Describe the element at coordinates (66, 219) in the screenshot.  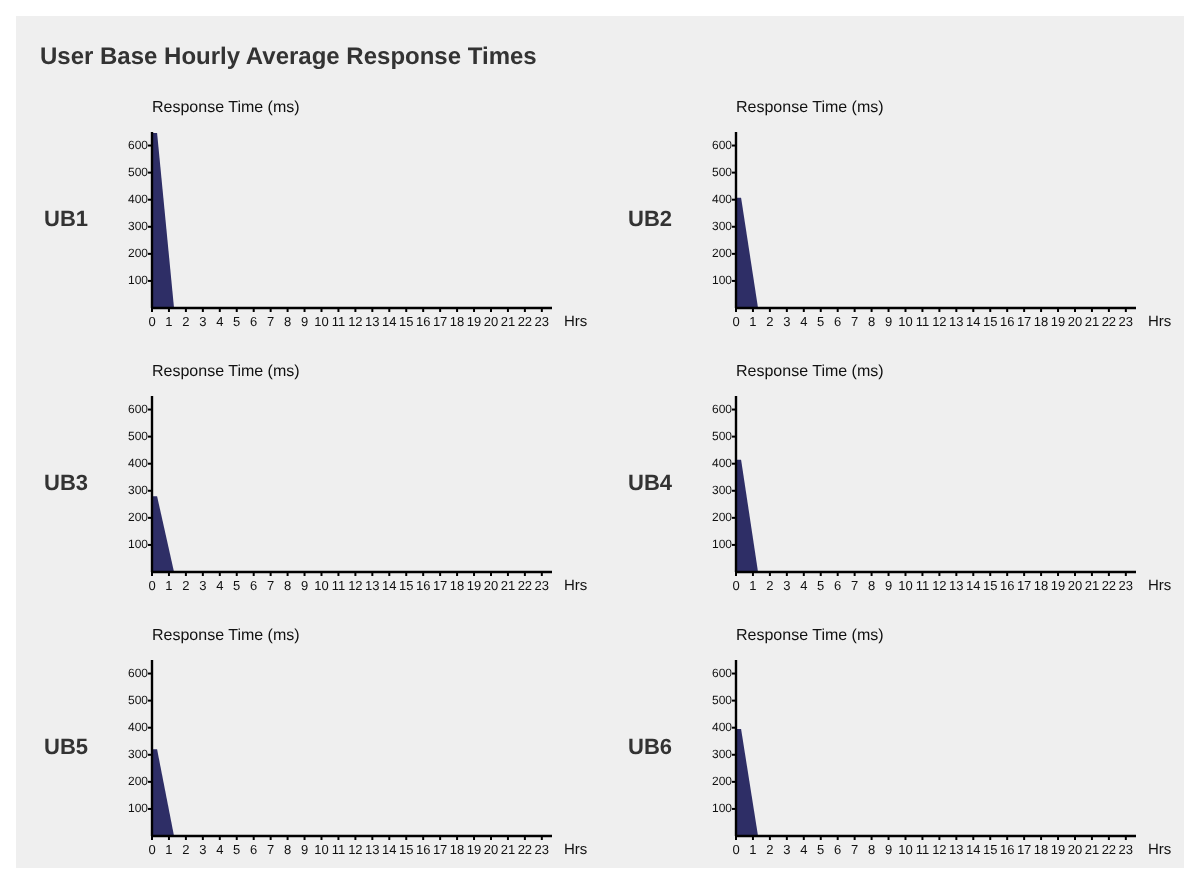
I see `text: UB1` at that location.